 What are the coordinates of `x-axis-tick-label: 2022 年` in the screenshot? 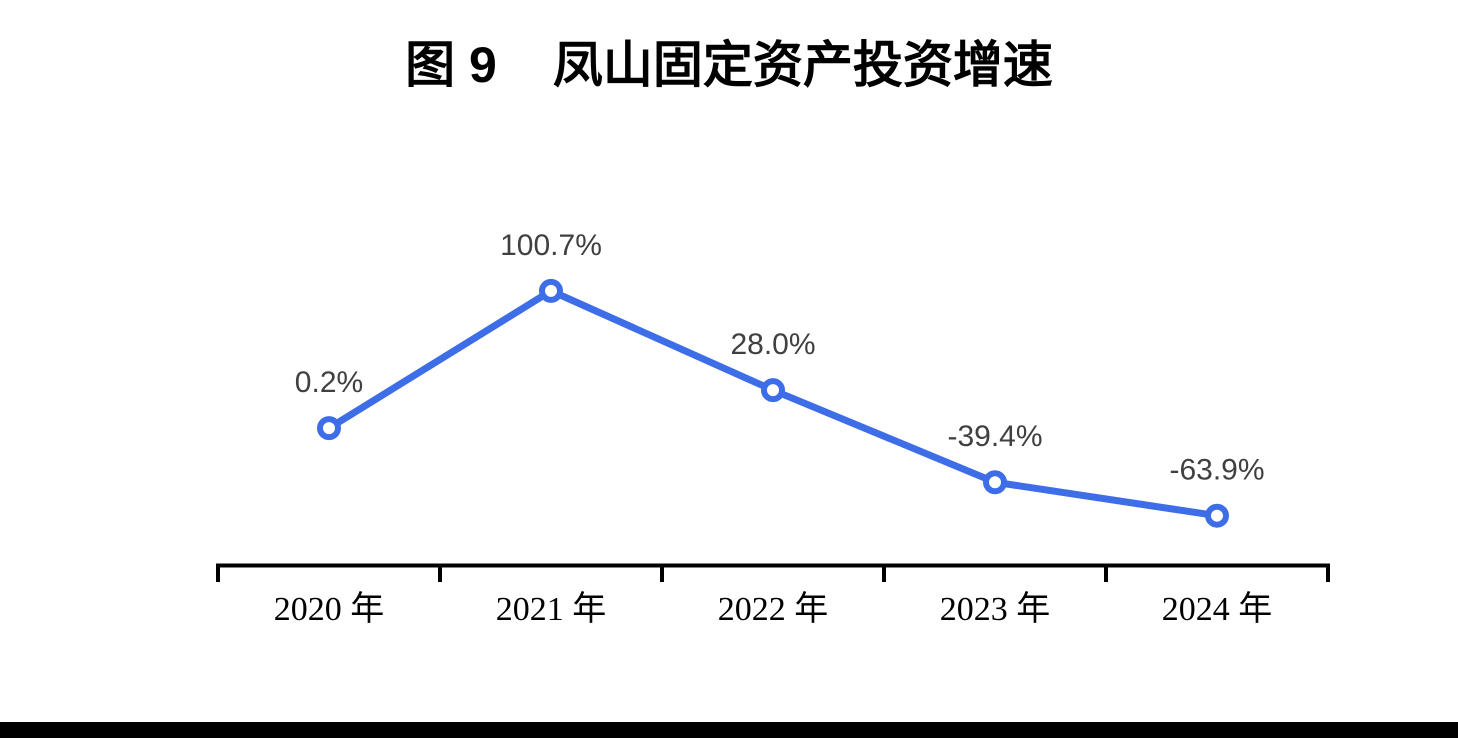 It's located at (773, 609).